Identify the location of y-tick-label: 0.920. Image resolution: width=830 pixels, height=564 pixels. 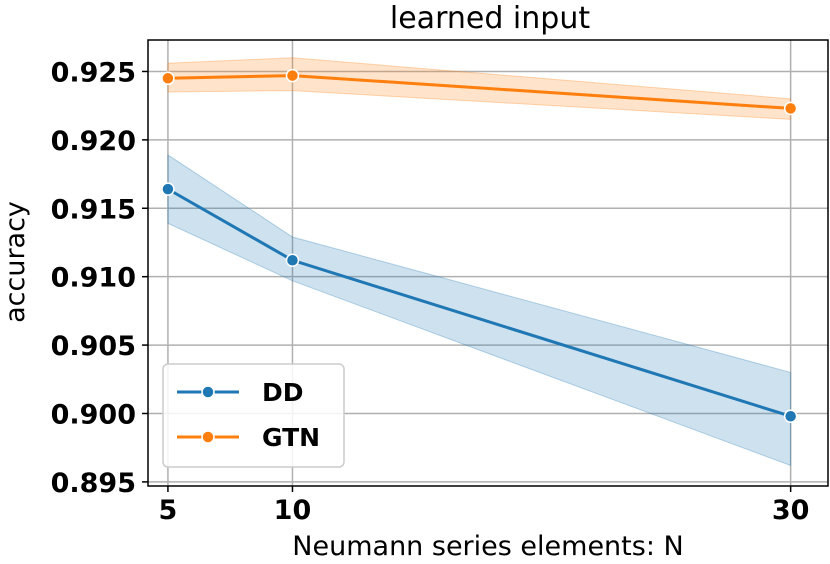
(93, 141).